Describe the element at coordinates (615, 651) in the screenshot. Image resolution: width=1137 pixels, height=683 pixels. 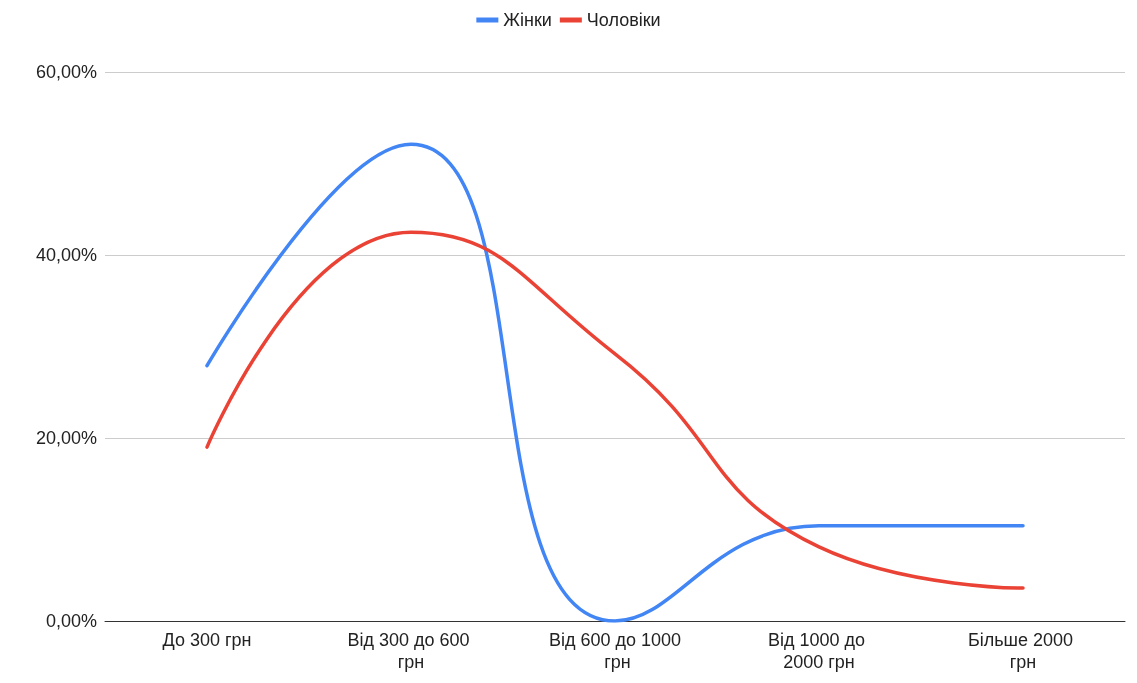
I see `x-tick-label: Від 600 до 1000 грн` at that location.